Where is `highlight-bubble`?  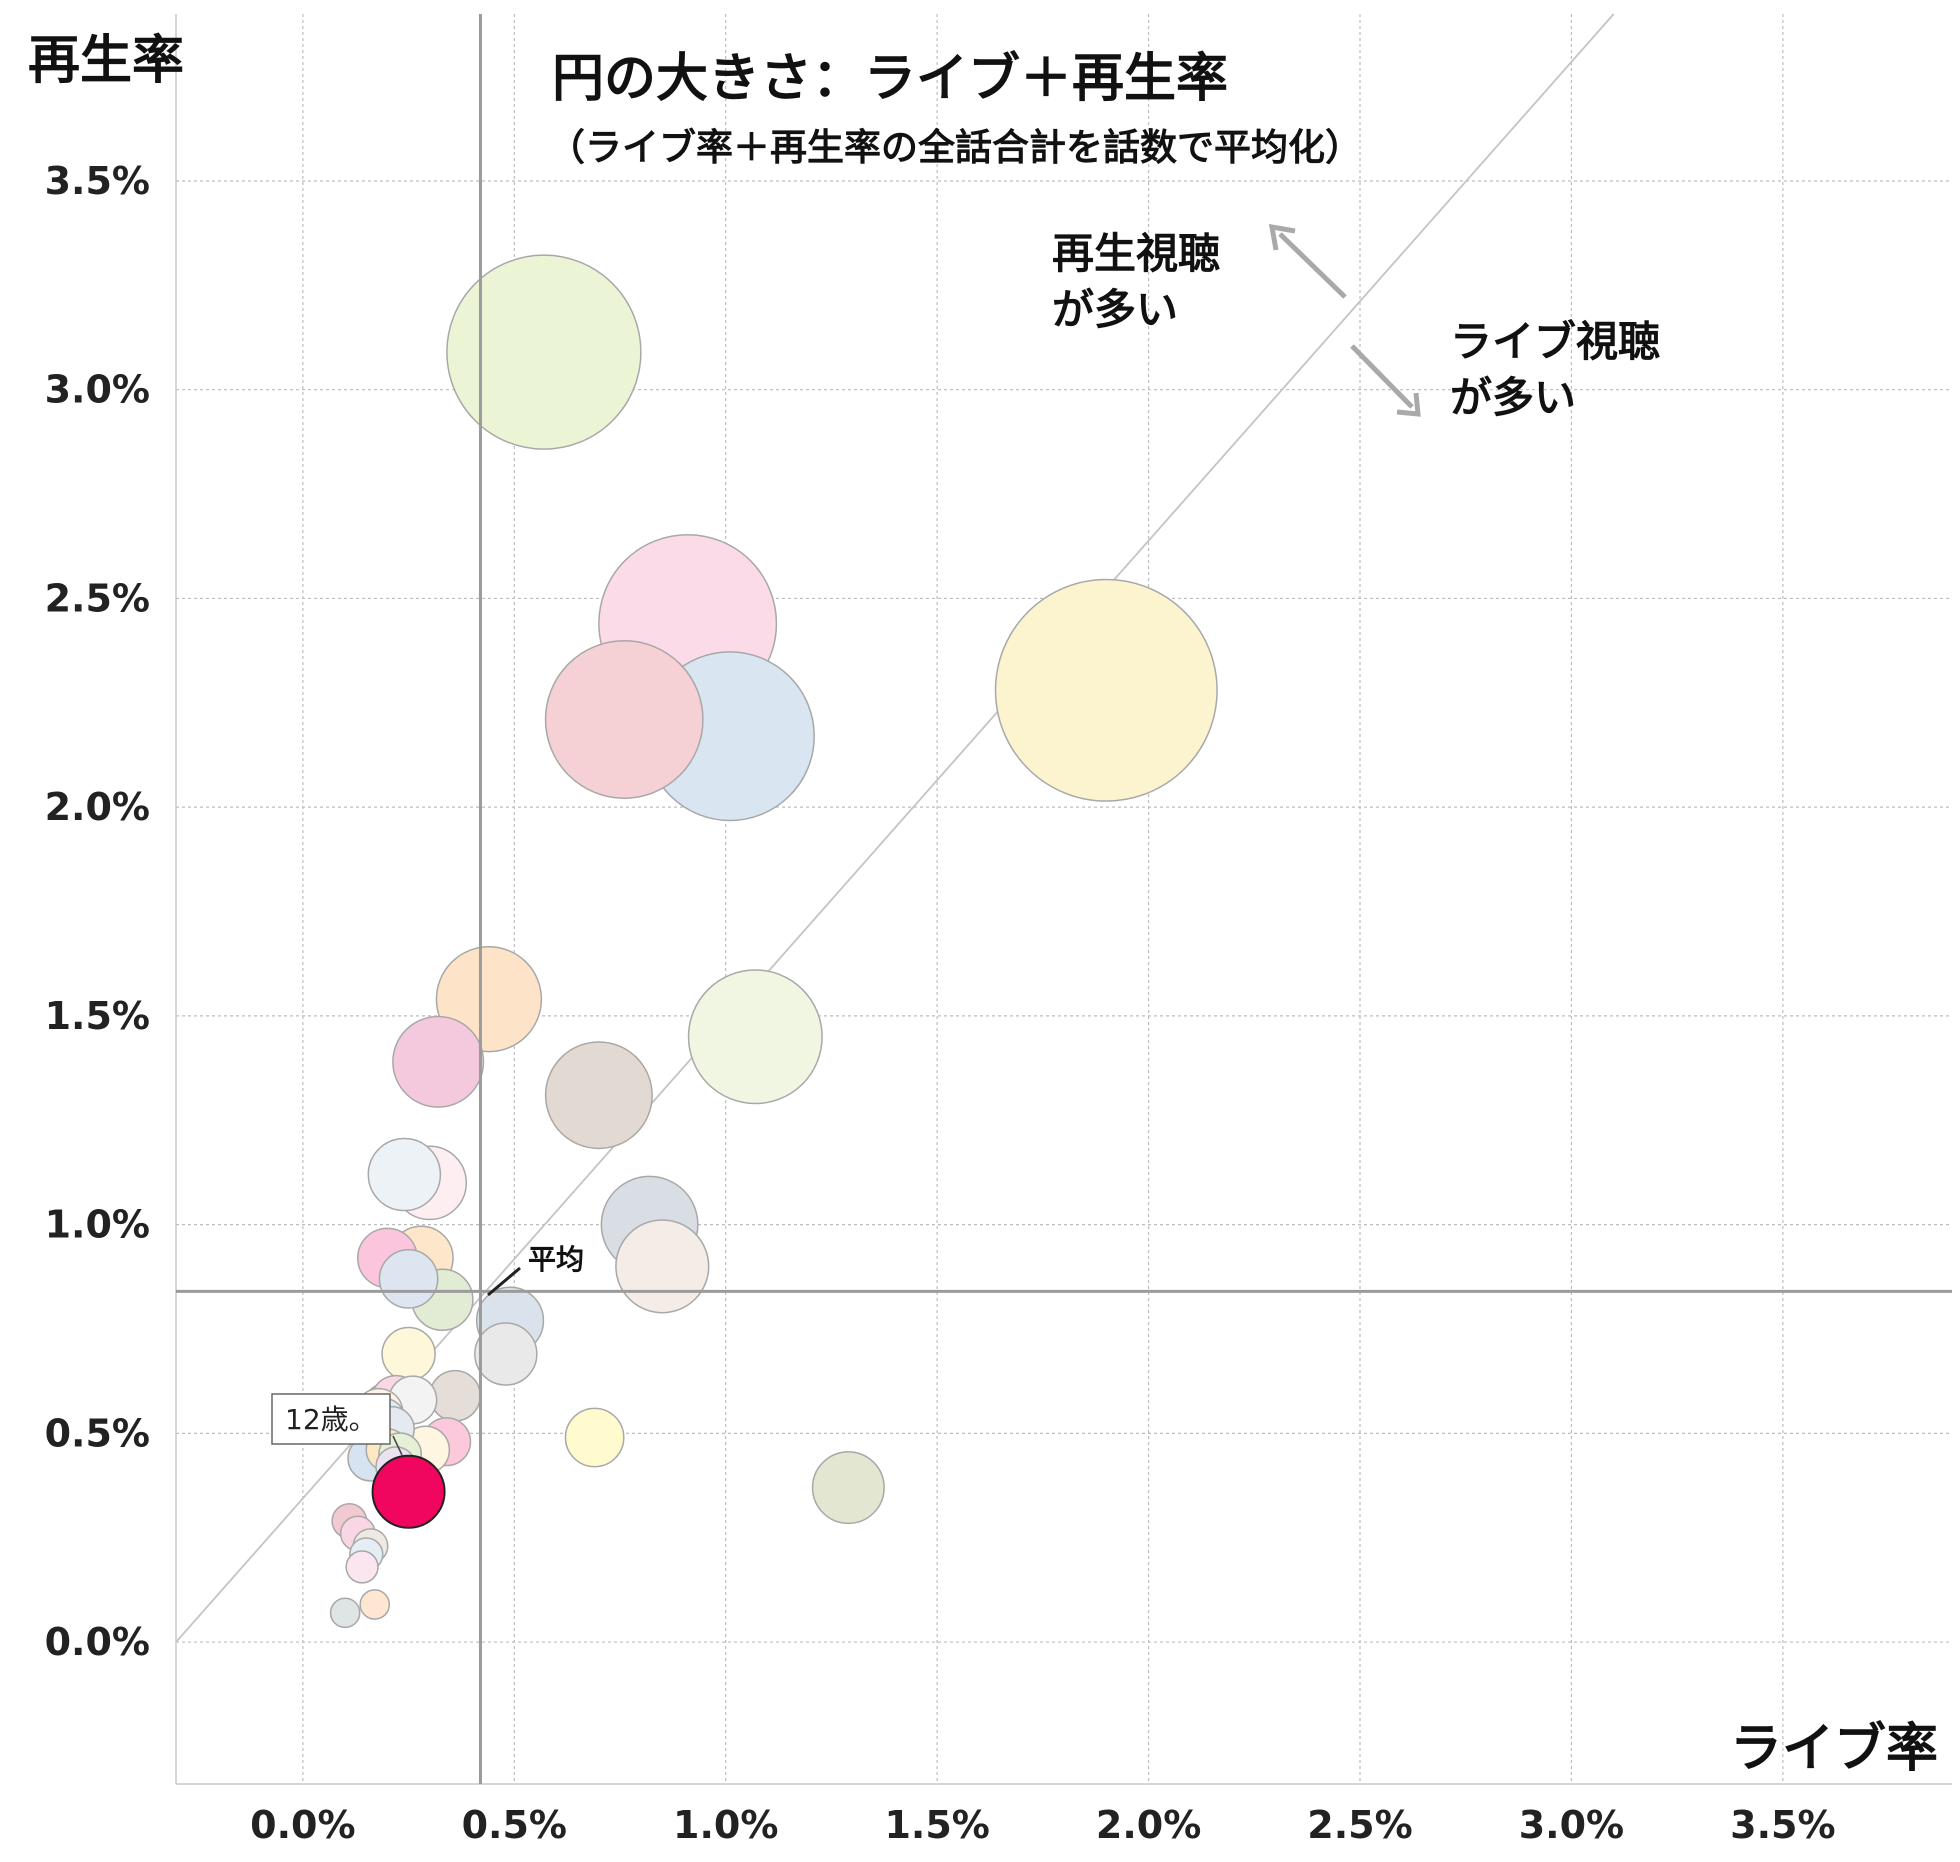
highlight-bubble is located at coordinates (408, 1491).